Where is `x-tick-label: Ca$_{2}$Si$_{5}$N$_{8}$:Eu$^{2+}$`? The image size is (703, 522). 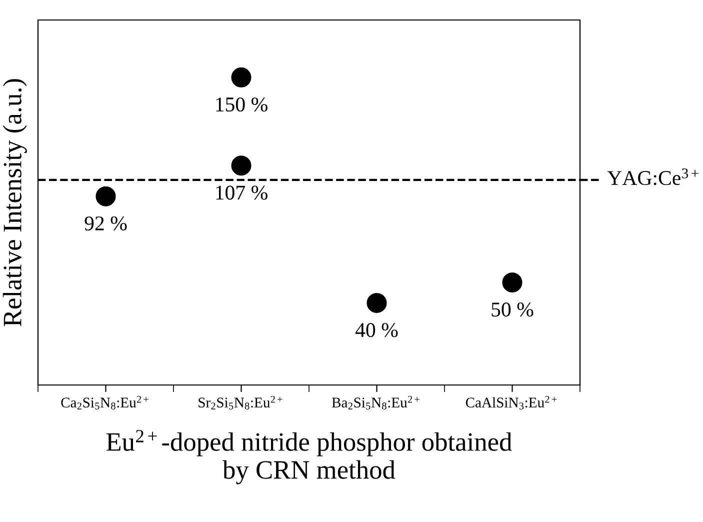
x-tick-label: Ca$_{2}$Si$_{5}$N$_{8}$:Eu$^{2+}$ is located at coordinates (104, 403).